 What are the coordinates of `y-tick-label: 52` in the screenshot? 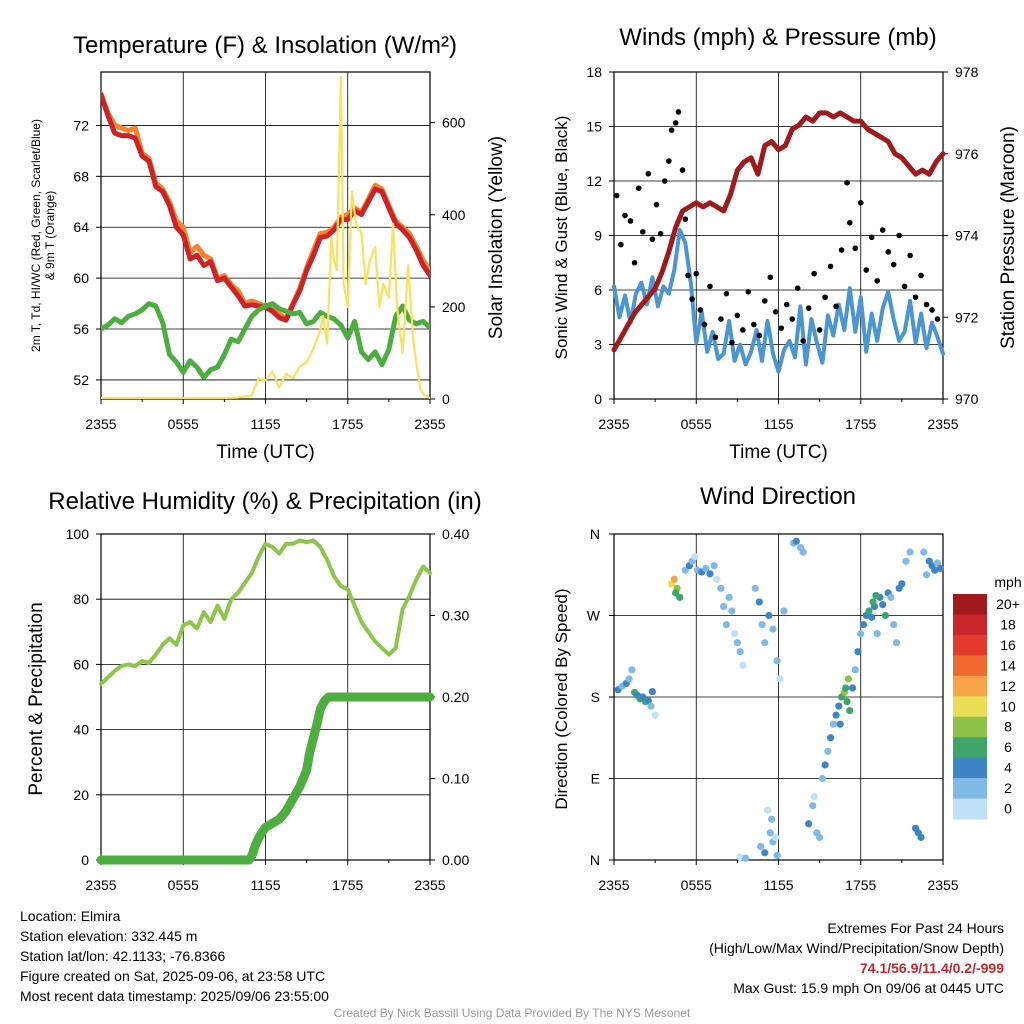 It's located at (81, 380).